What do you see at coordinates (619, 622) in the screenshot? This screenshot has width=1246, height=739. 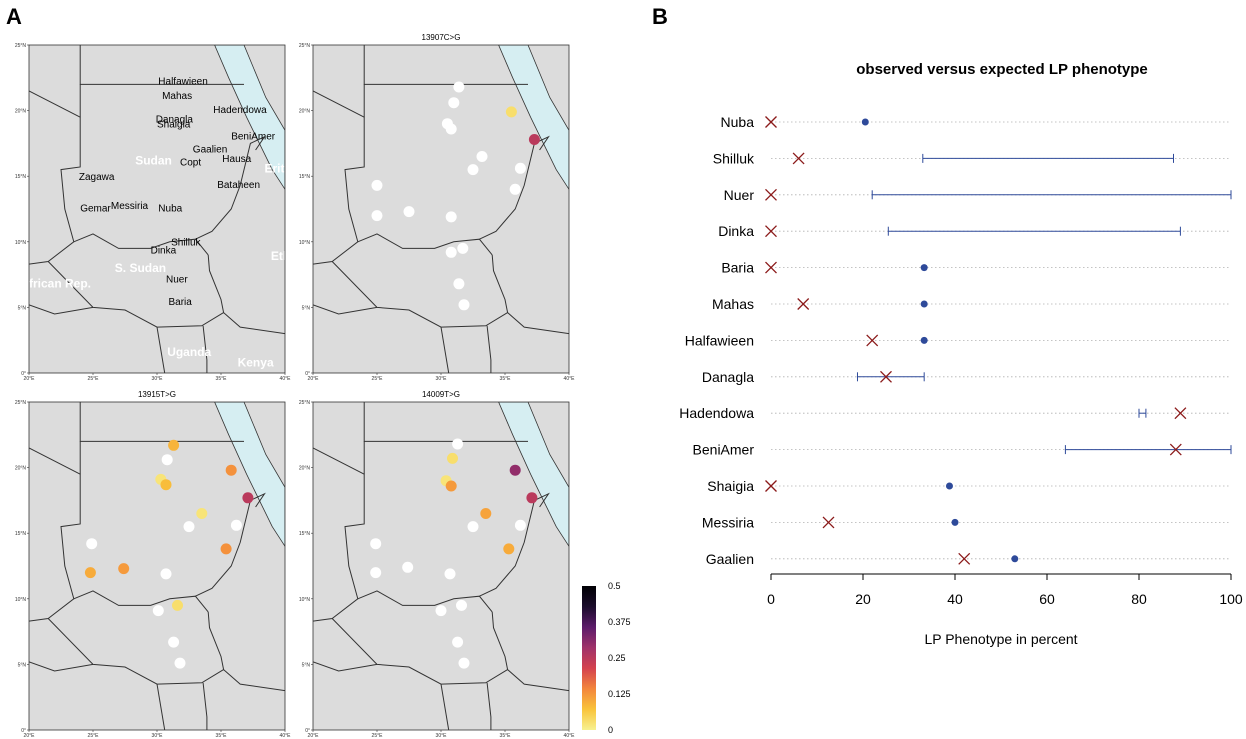 I see `colorbar-tick-label: 0.375` at bounding box center [619, 622].